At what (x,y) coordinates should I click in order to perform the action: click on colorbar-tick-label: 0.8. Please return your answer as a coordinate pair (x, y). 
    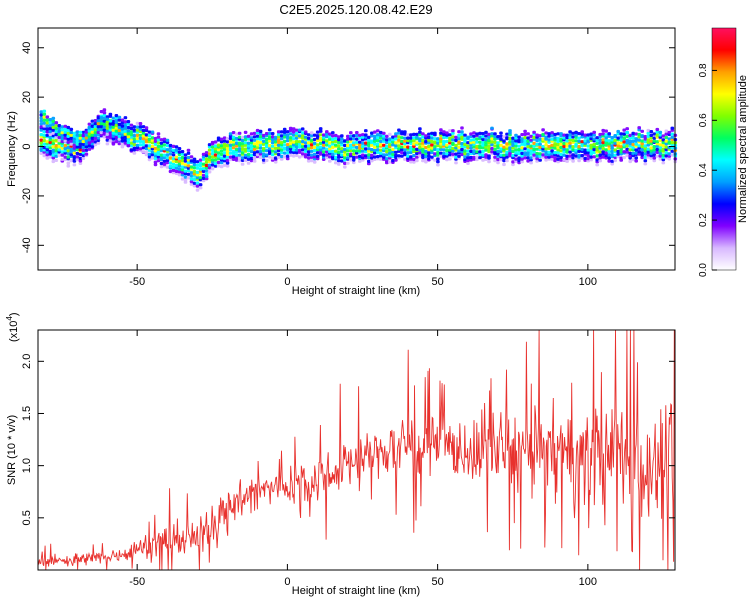
    Looking at the image, I should click on (703, 70).